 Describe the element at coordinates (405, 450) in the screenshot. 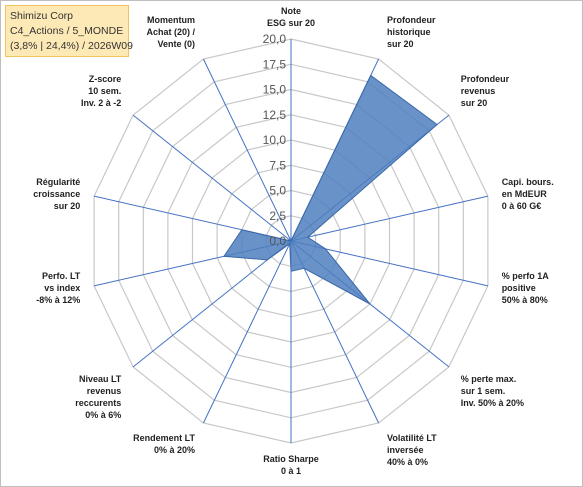

I see `axis-label-line: inversée` at that location.